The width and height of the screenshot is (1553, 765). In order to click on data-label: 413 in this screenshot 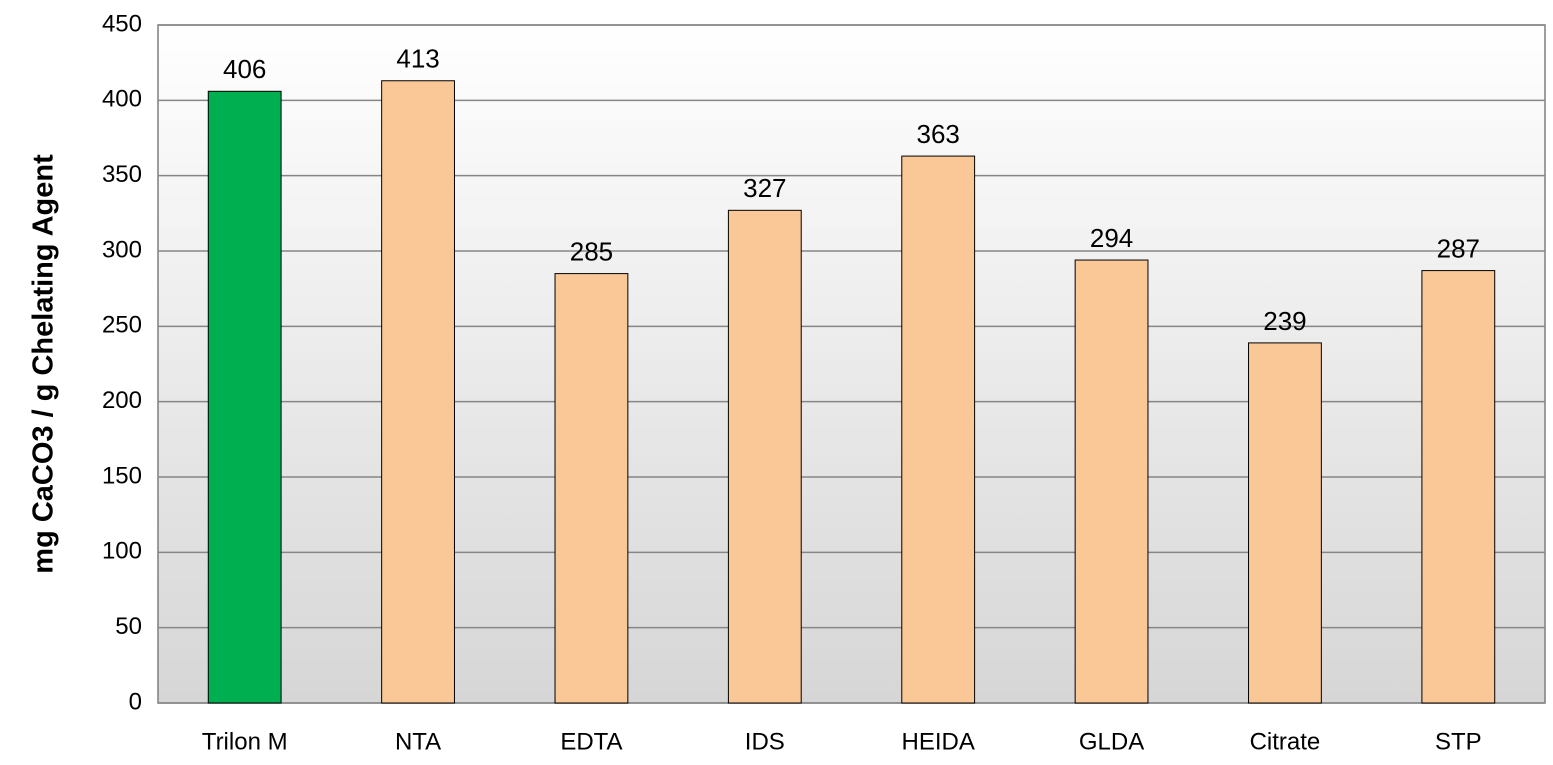, I will do `click(417, 59)`.